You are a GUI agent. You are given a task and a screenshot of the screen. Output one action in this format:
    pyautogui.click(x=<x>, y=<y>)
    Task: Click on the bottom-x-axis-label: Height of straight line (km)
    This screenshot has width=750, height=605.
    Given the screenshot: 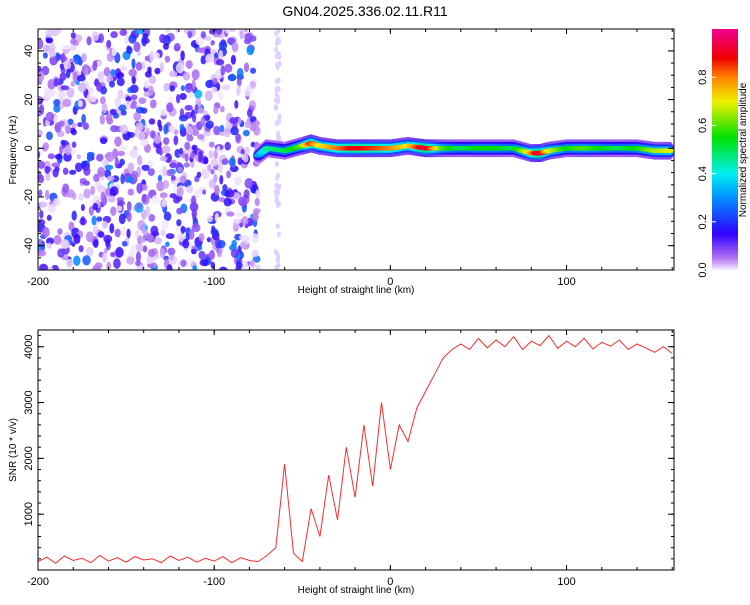 What is the action you would take?
    pyautogui.click(x=356, y=590)
    